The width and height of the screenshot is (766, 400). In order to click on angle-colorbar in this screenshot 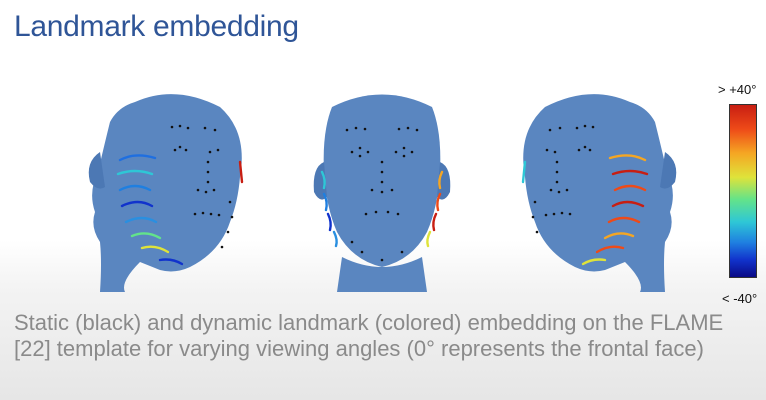, I will do `click(743, 191)`.